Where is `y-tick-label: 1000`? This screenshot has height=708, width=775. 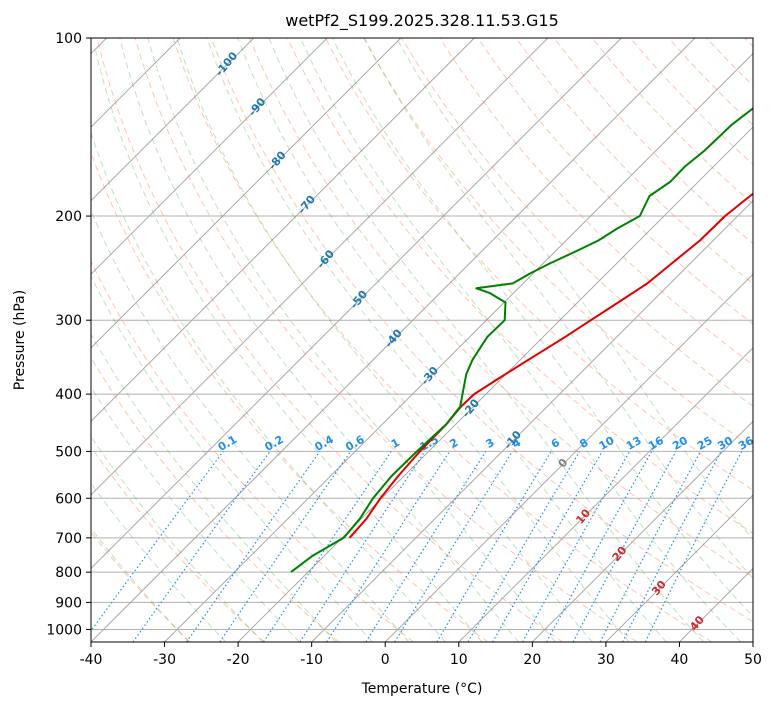
y-tick-label: 1000 is located at coordinates (64, 630).